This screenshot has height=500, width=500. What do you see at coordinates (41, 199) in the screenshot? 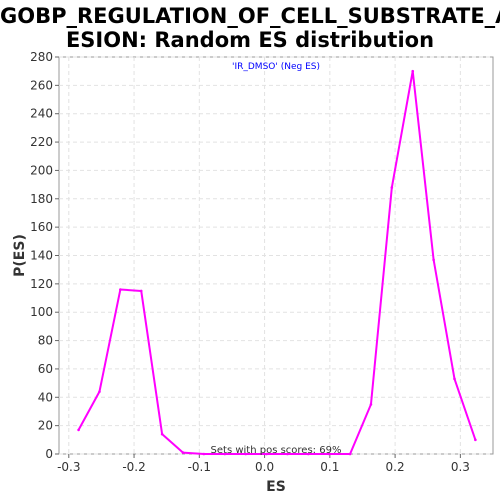
I see `y-tick-label: 180` at bounding box center [41, 199].